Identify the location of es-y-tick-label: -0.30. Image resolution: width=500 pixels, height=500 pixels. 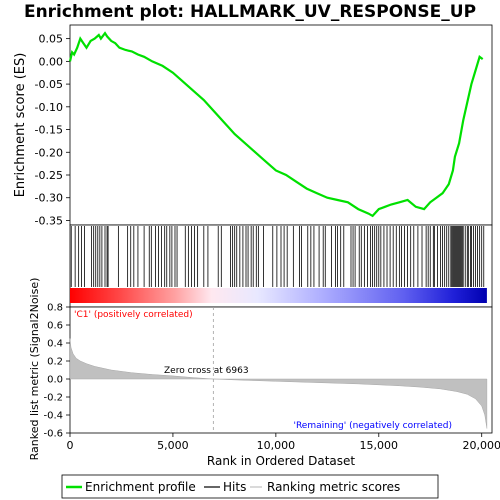
(49, 198).